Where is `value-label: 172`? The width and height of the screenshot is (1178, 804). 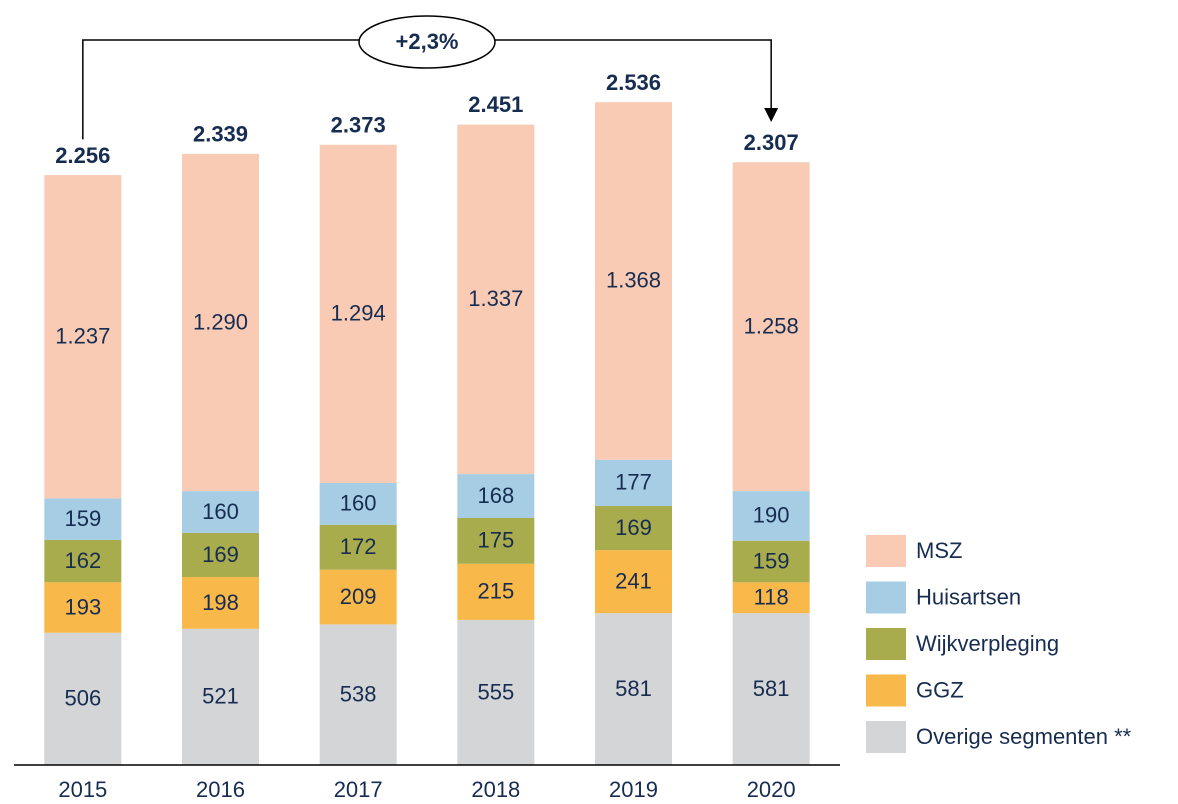
value-label: 172 is located at coordinates (358, 546).